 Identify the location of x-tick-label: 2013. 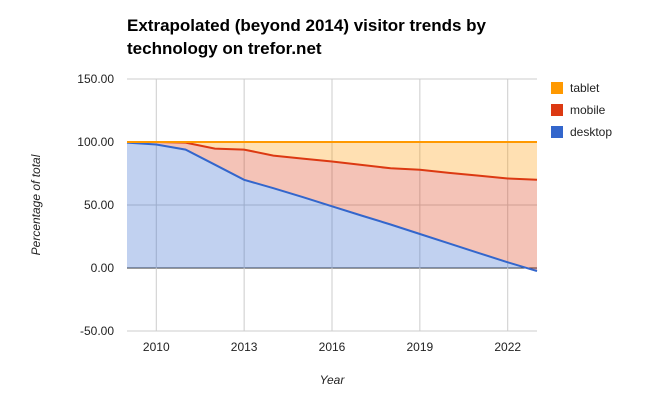
(244, 347).